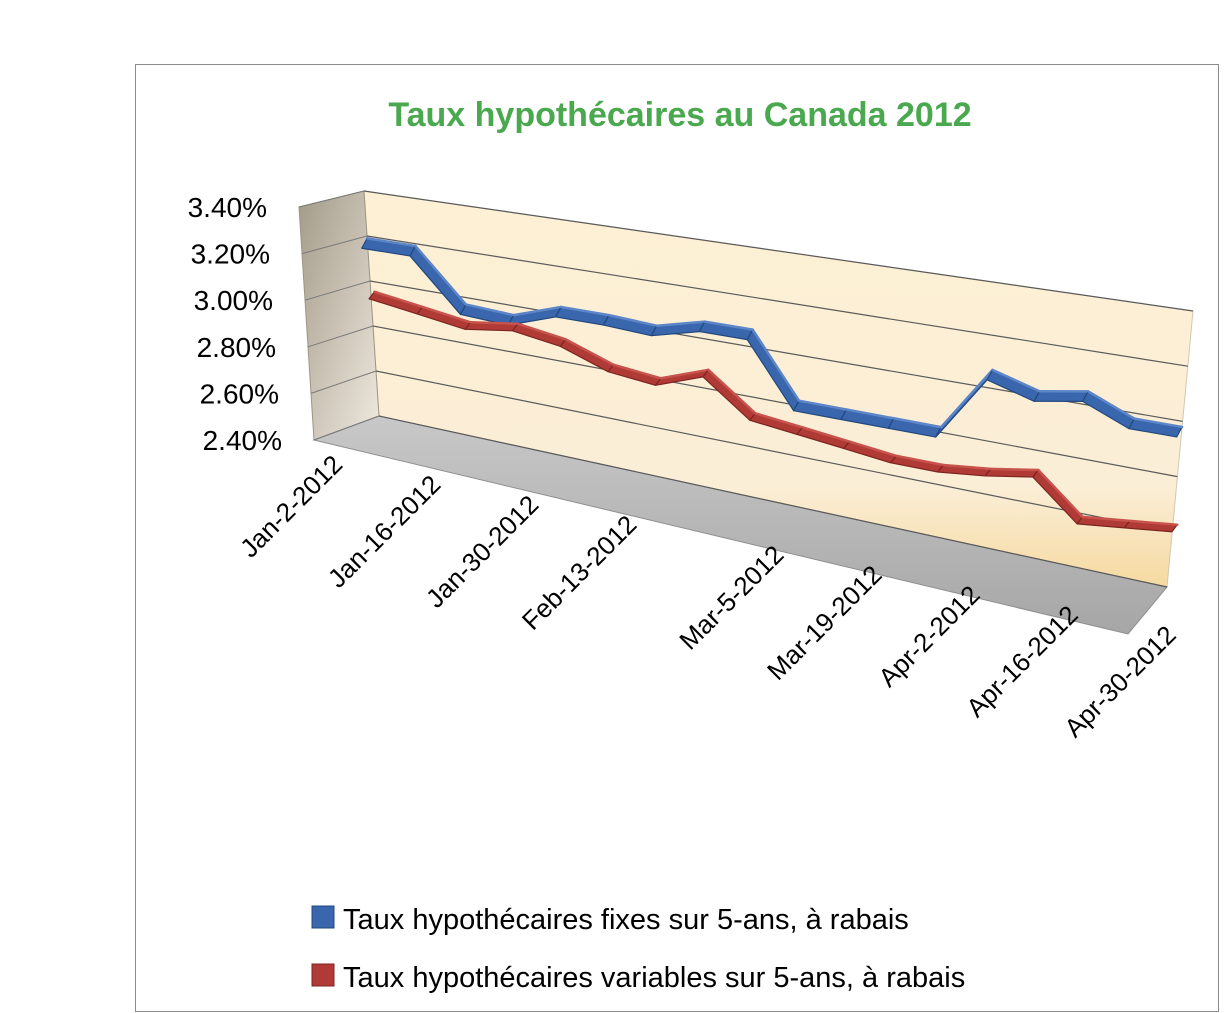 The height and width of the screenshot is (1013, 1224). Describe the element at coordinates (384, 531) in the screenshot. I see `x-tick-label: Jan-16-2012` at that location.